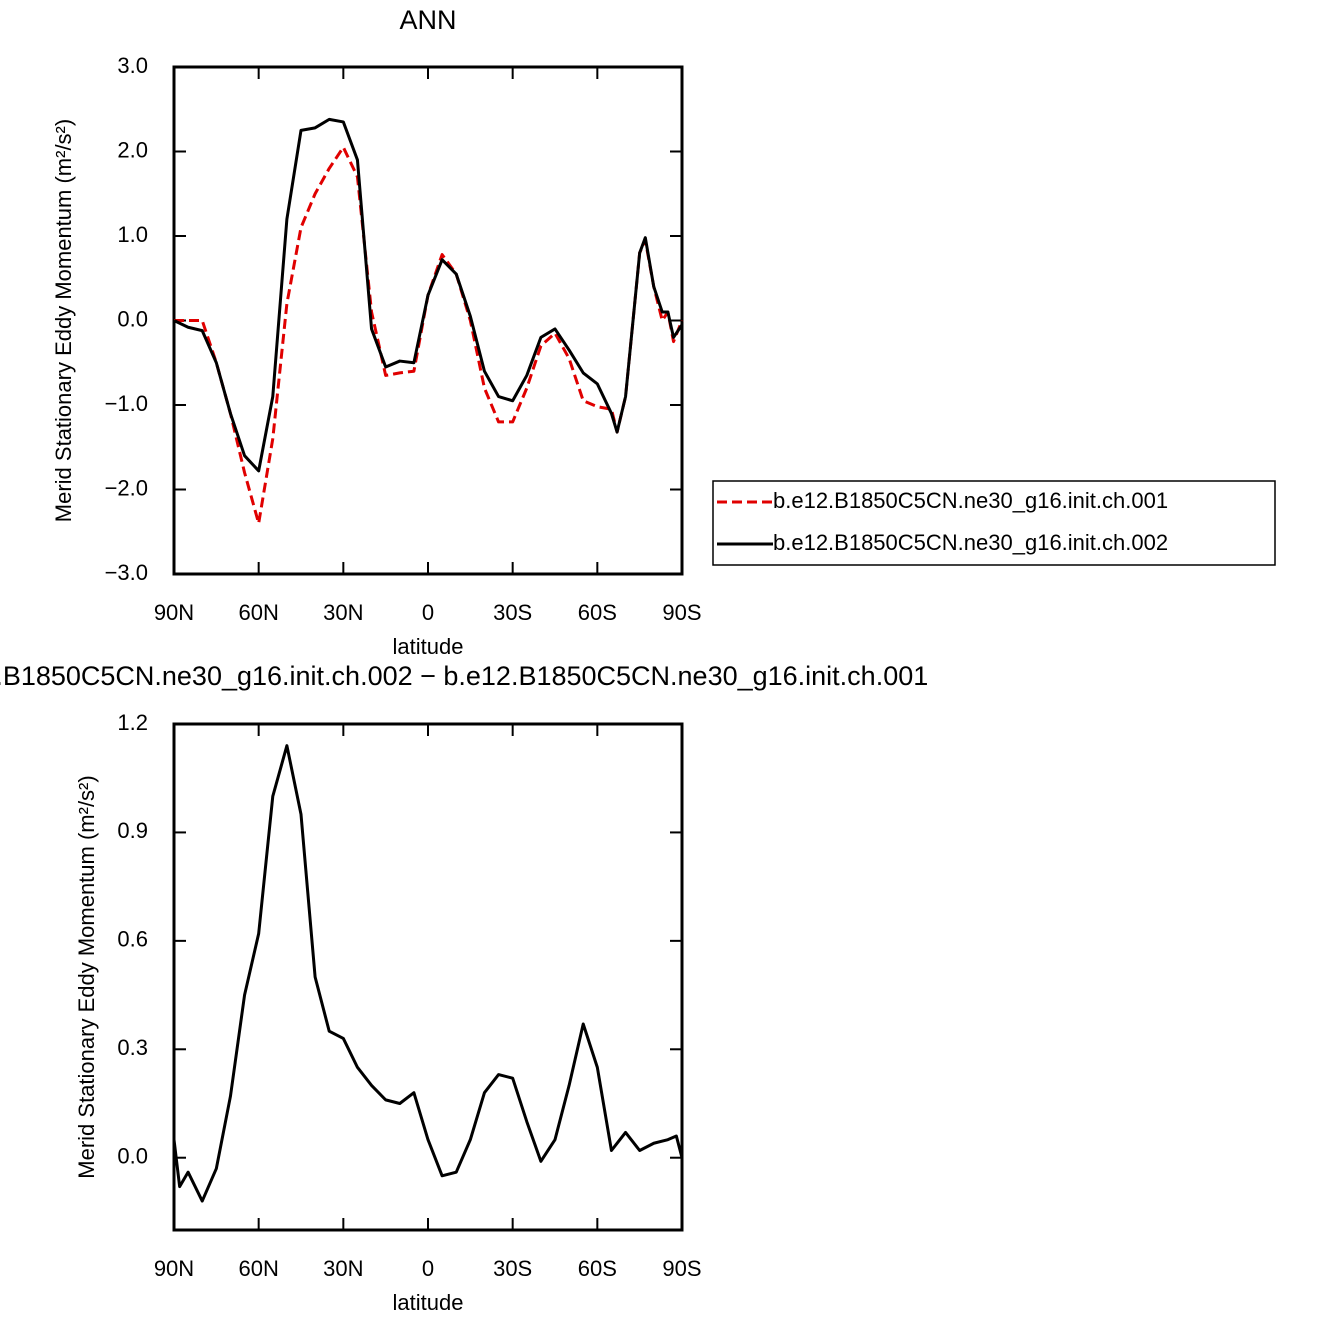  What do you see at coordinates (132, 234) in the screenshot?
I see `y-tick-label: 1.0` at bounding box center [132, 234].